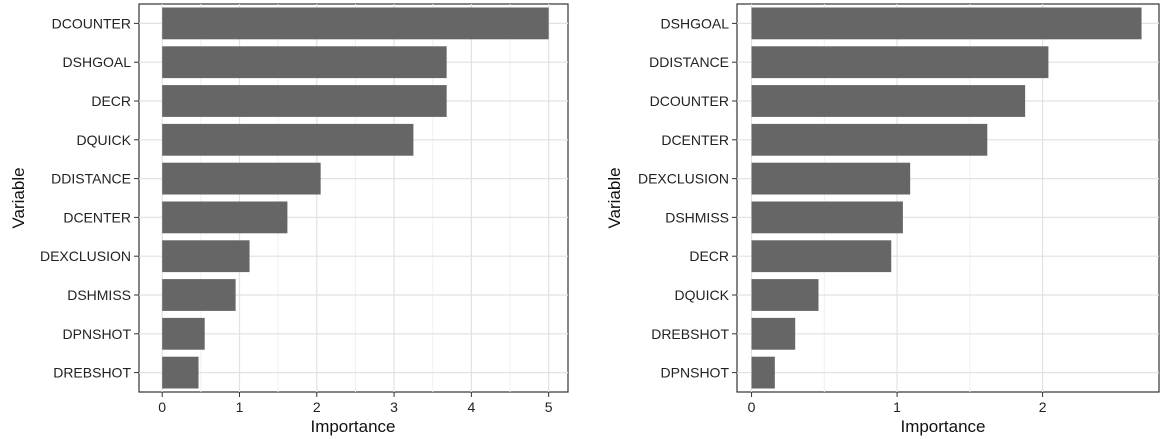 The width and height of the screenshot is (1162, 439). I want to click on right-x-axis-title: Importance, so click(942, 426).